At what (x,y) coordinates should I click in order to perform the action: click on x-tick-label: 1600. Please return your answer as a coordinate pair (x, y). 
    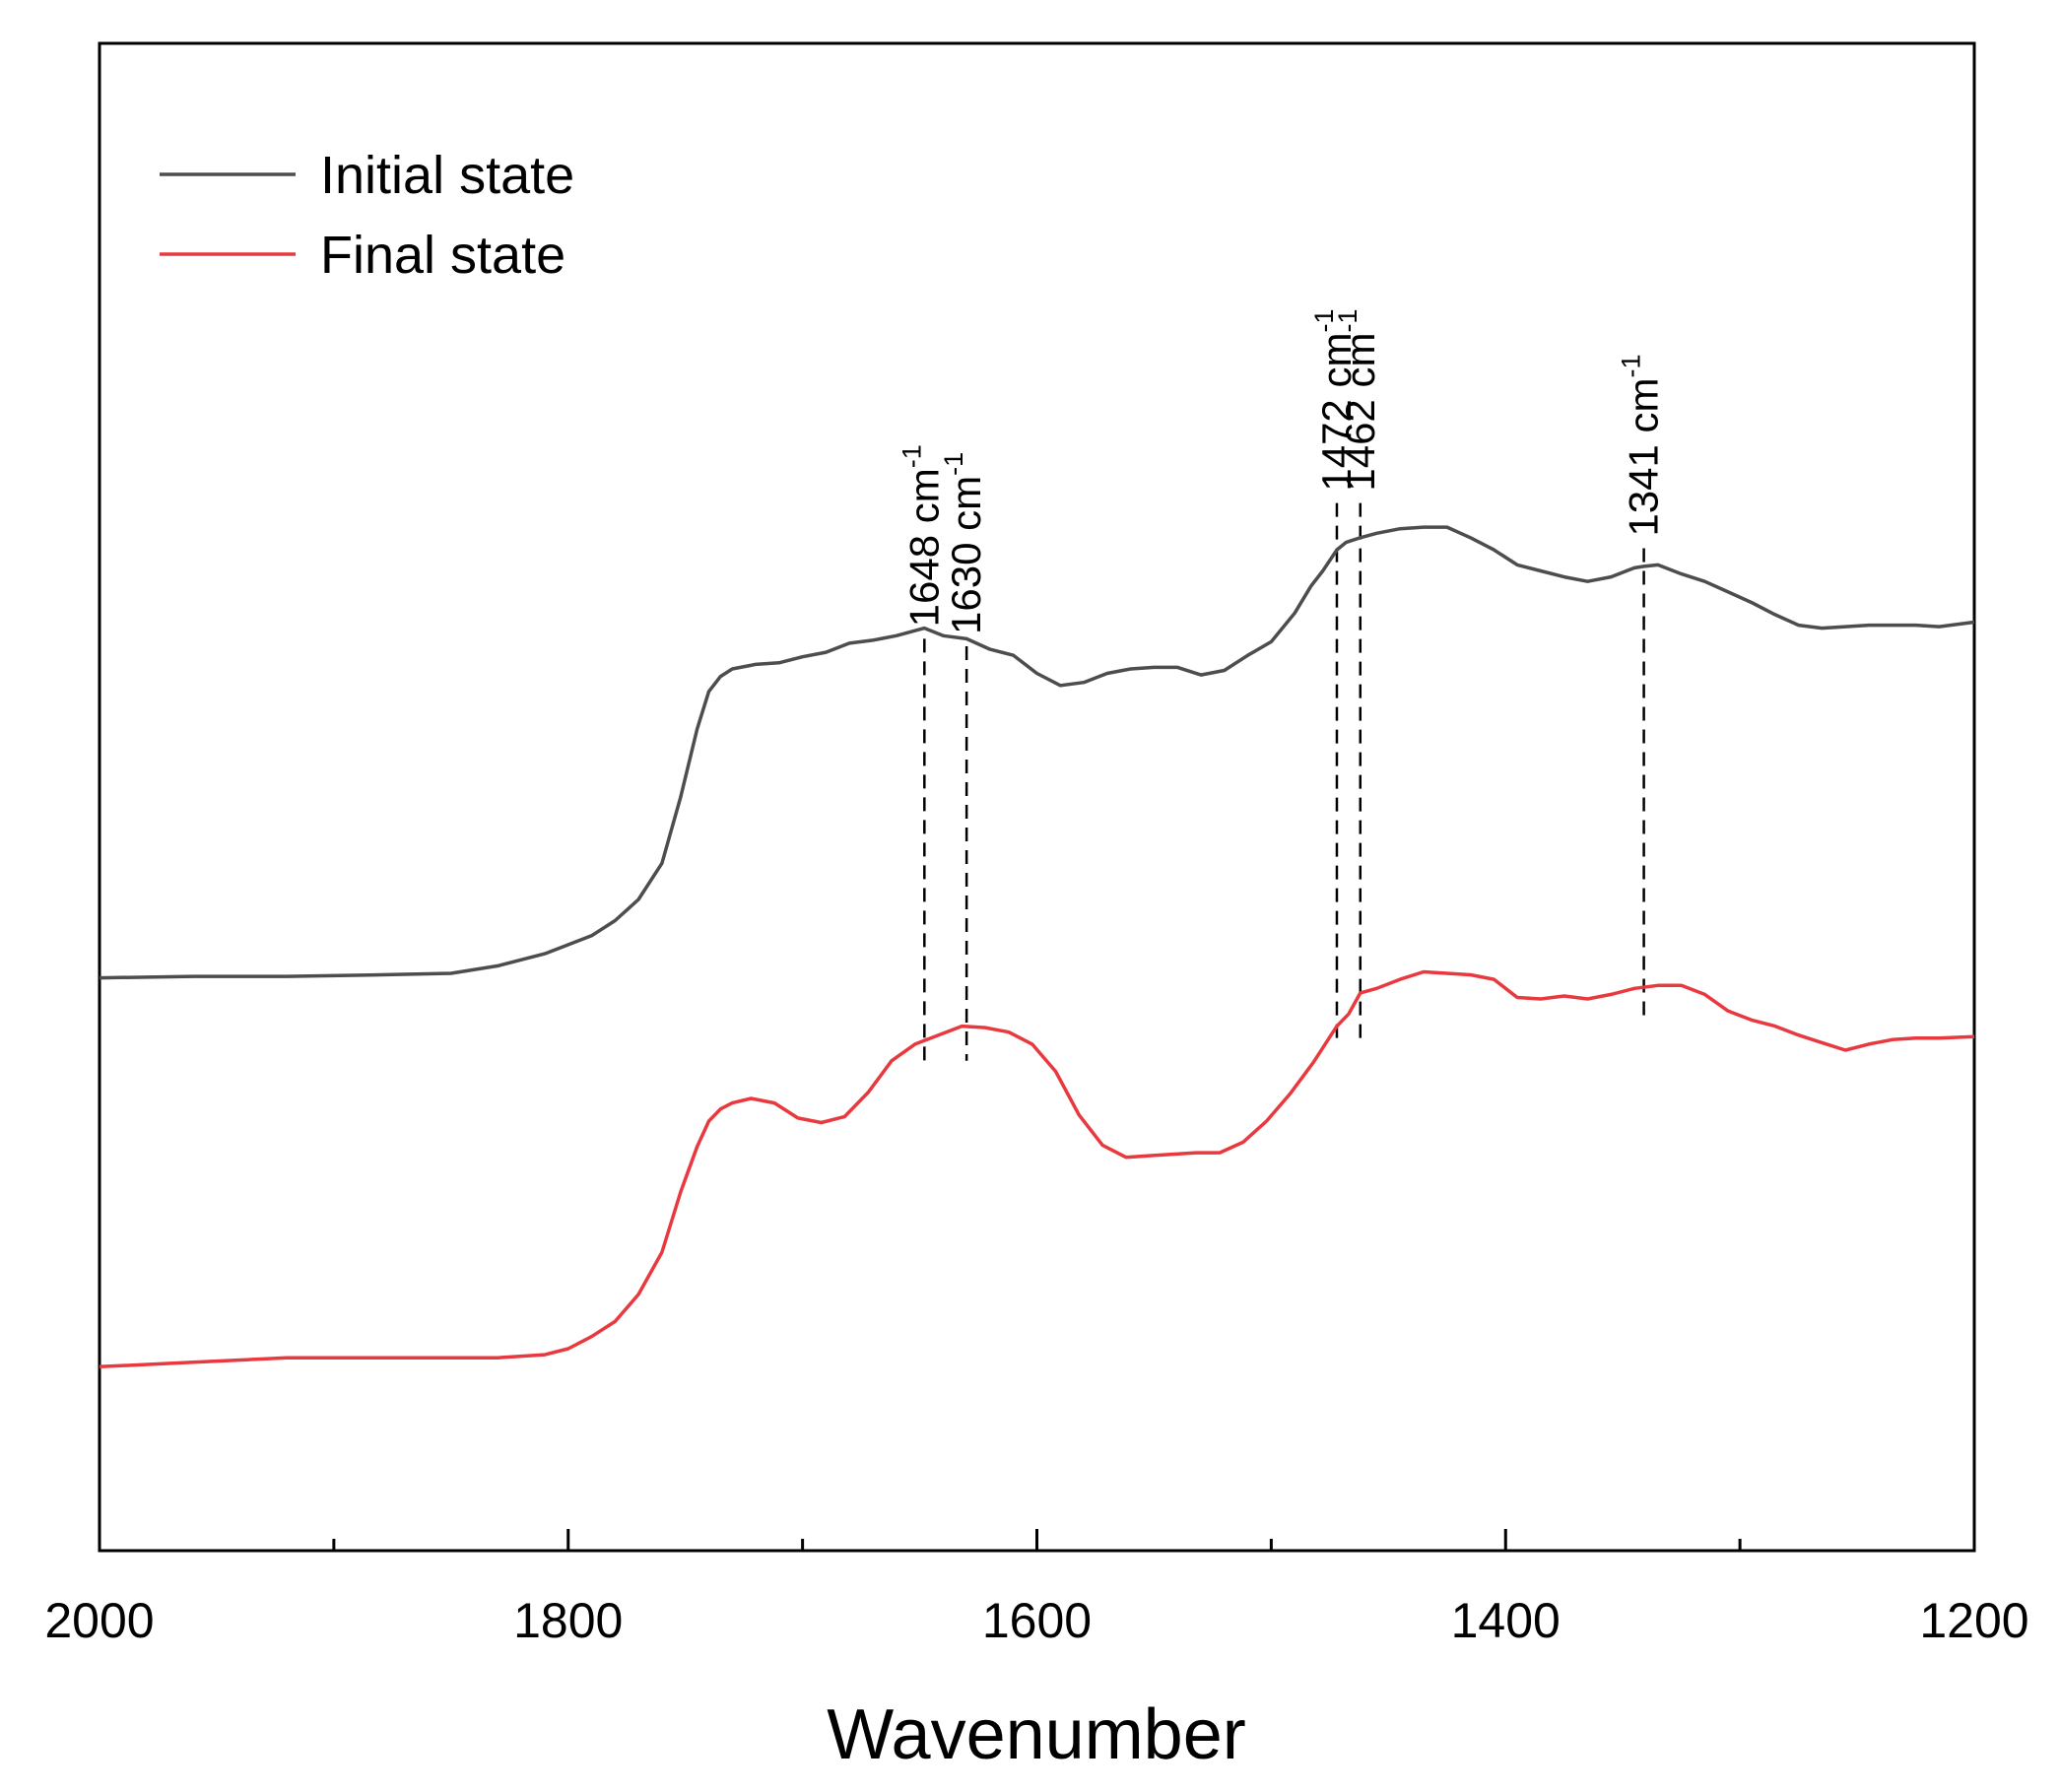
    Looking at the image, I should click on (1037, 1620).